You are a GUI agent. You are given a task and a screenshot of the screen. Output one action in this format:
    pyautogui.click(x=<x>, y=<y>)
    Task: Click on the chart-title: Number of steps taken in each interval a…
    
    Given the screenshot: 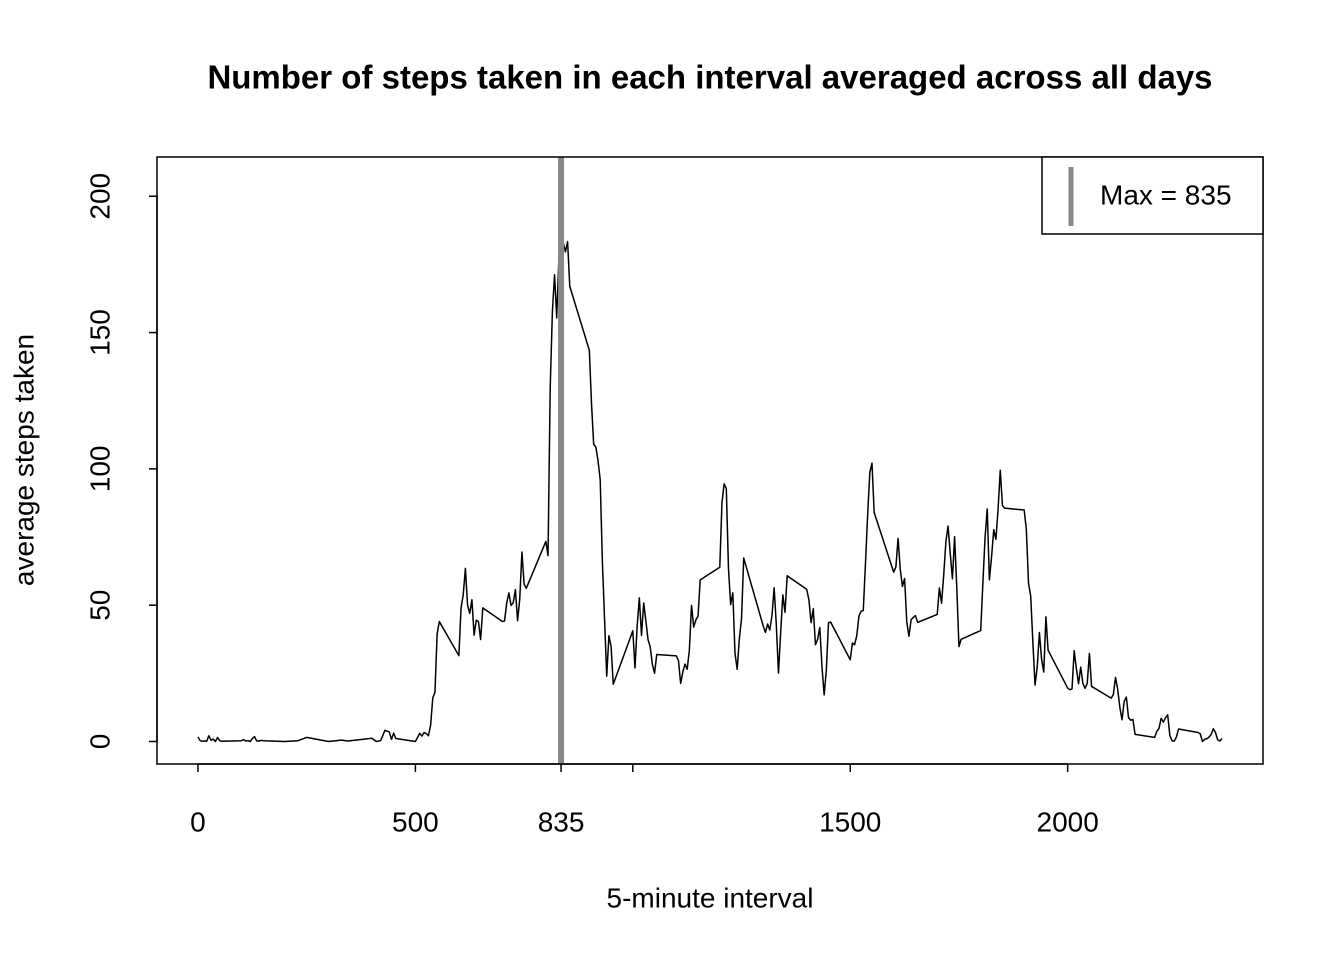 What is the action you would take?
    pyautogui.click(x=709, y=77)
    